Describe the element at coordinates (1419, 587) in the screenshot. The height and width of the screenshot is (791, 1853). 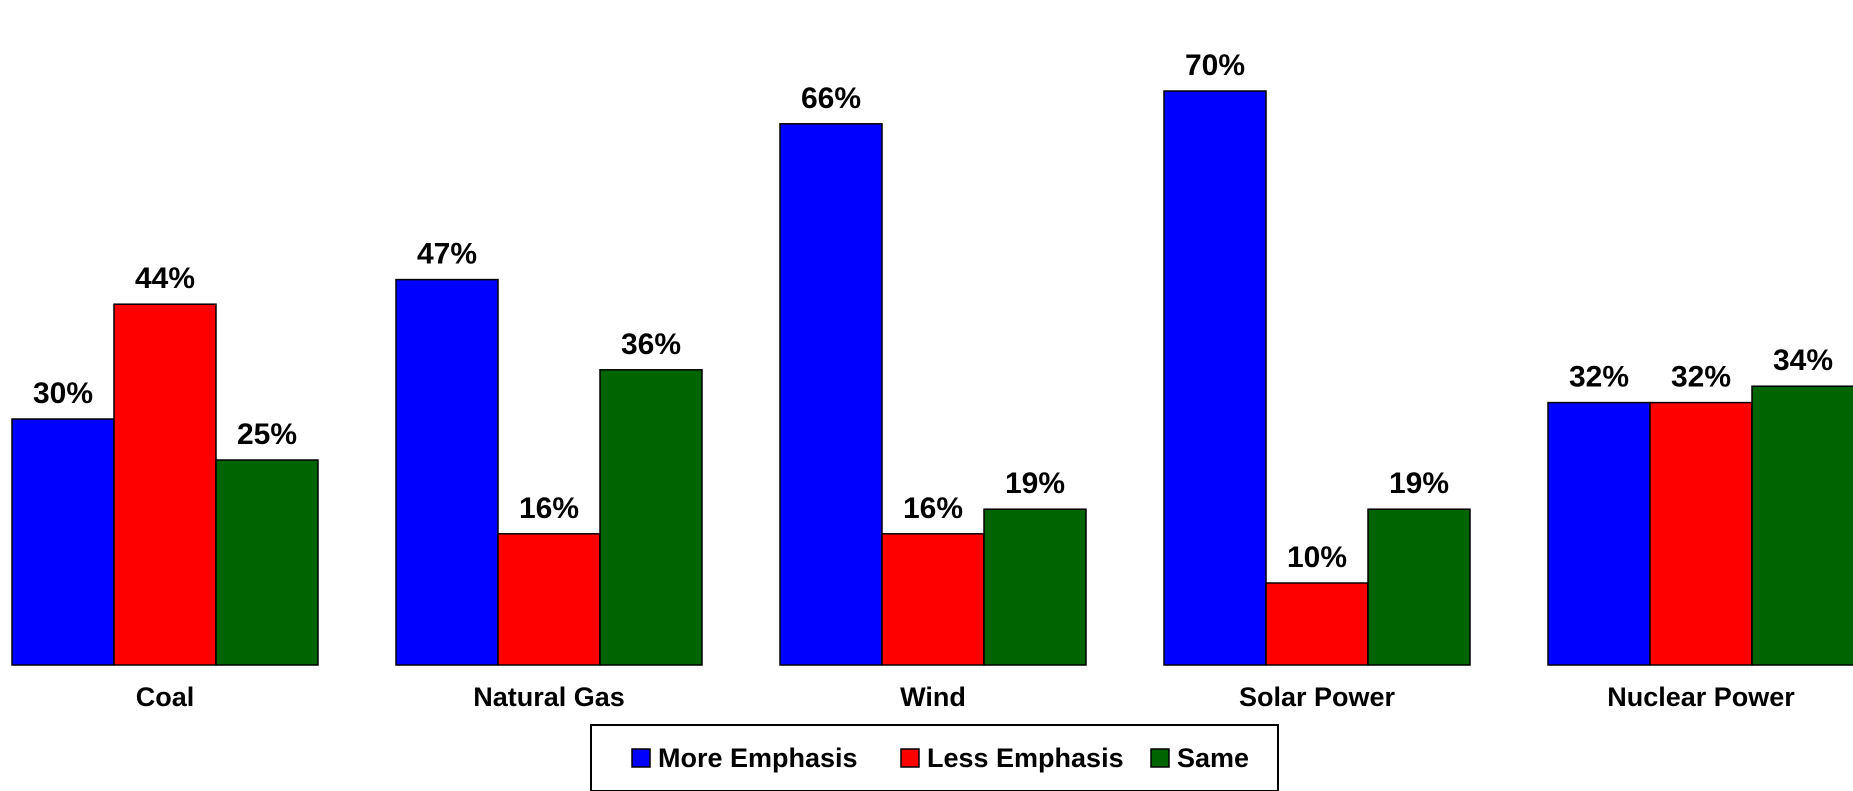
I see `bar-solar-power-same` at that location.